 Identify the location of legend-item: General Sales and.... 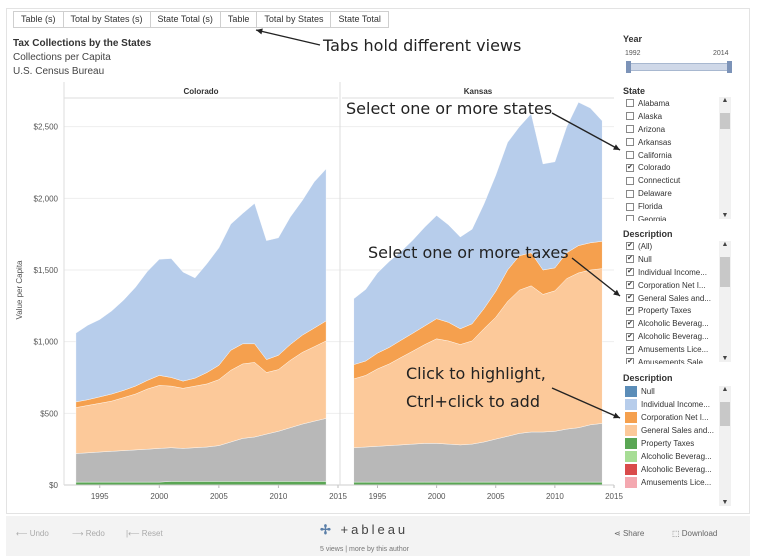
(671, 430).